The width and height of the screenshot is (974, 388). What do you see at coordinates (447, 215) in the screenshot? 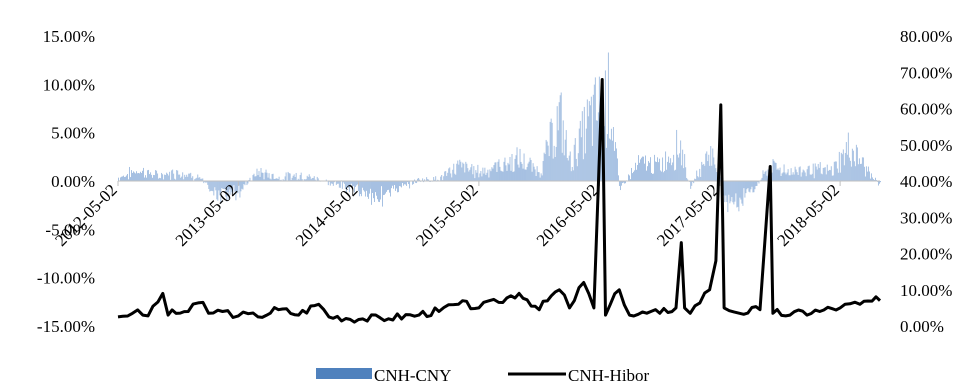
I see `x-axis-tick-label: 2015-05-02` at bounding box center [447, 215].